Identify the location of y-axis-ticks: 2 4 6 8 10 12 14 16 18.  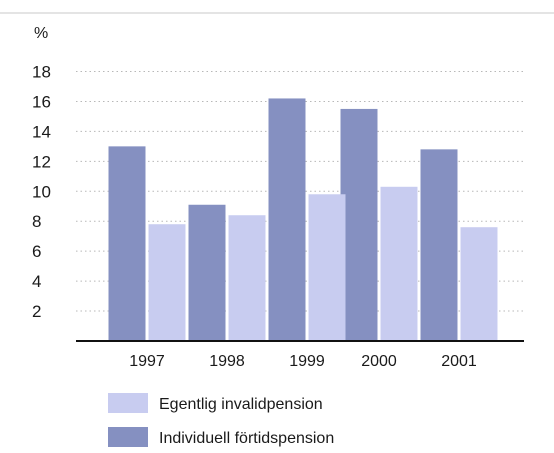
(41, 192).